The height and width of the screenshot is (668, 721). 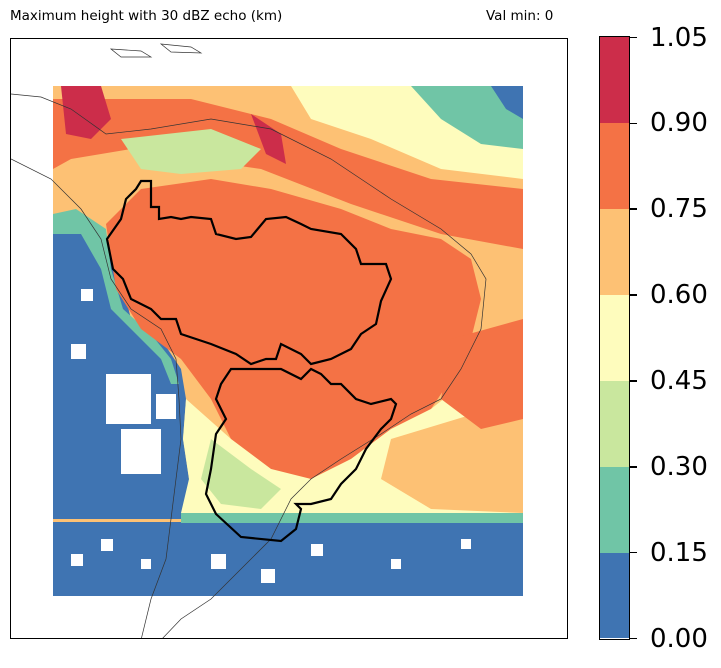 I want to click on colorbar-tick-label: 0.90, so click(x=679, y=123).